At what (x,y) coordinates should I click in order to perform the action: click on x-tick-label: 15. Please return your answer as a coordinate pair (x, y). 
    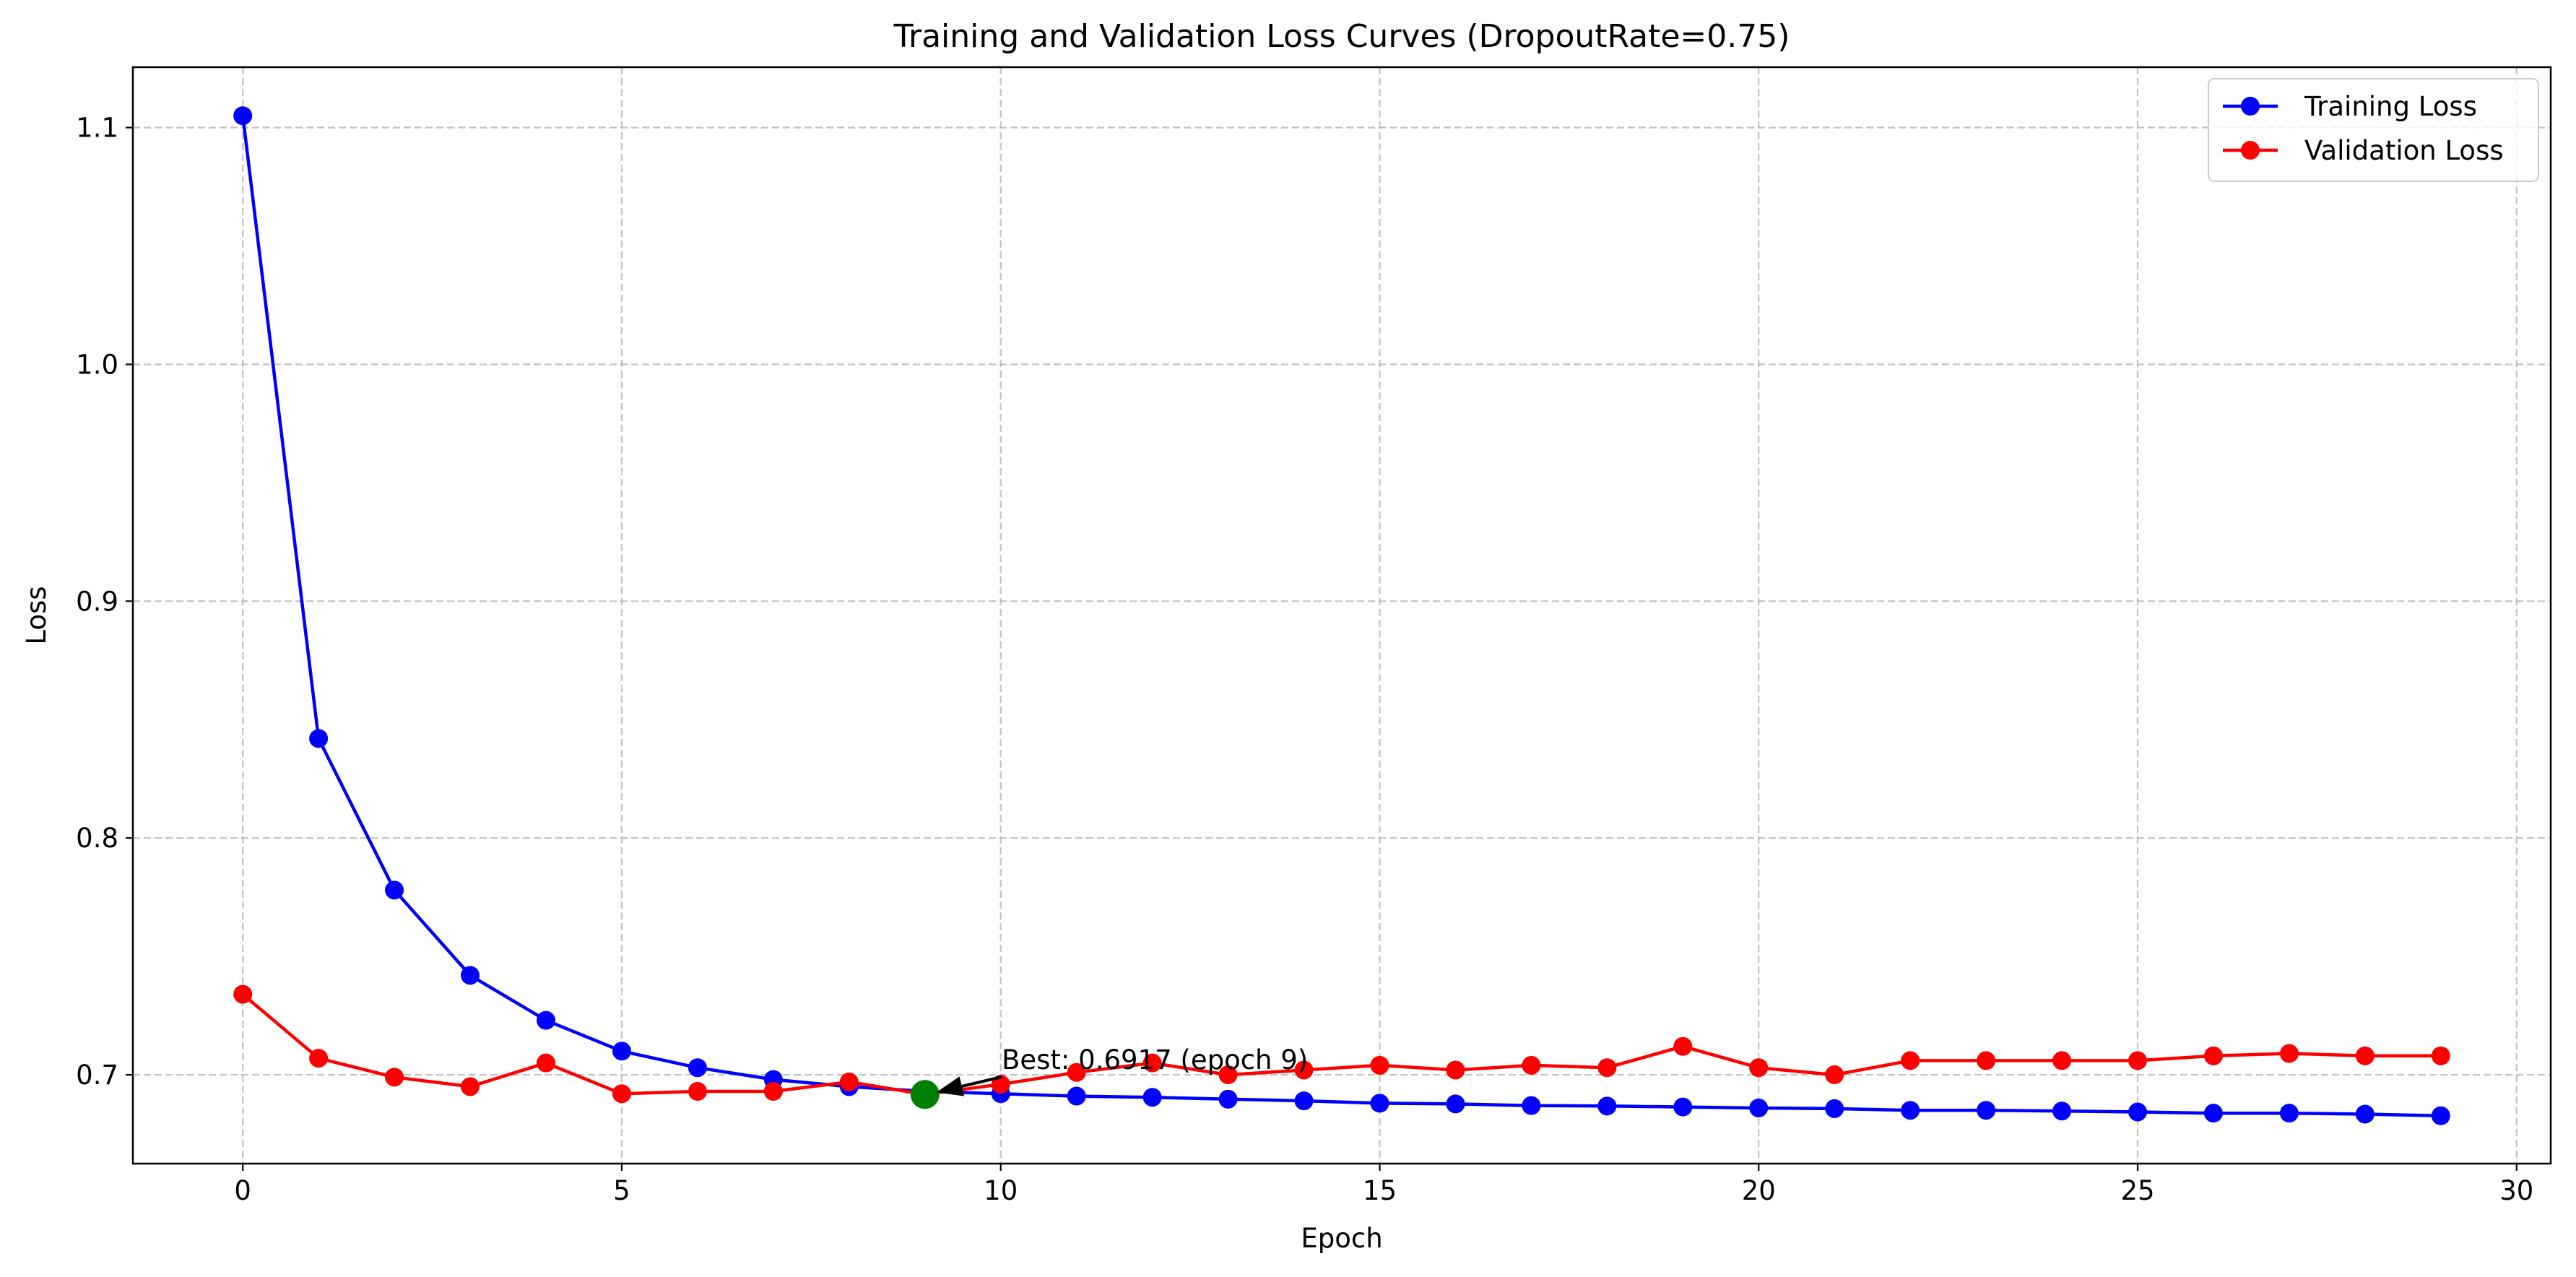
    Looking at the image, I should click on (1380, 1190).